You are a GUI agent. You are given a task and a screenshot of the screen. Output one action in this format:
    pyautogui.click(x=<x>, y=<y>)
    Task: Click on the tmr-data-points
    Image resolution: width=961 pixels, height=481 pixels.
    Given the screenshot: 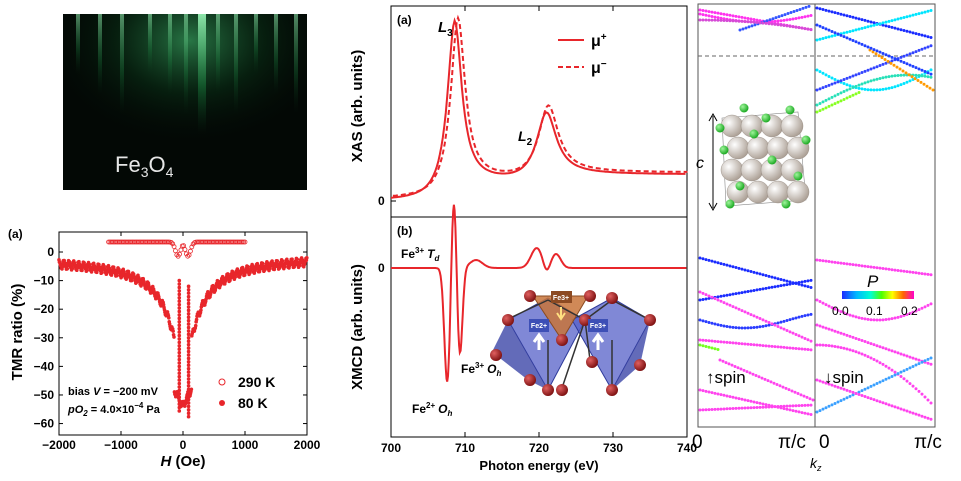 What is the action you would take?
    pyautogui.click(x=183, y=329)
    